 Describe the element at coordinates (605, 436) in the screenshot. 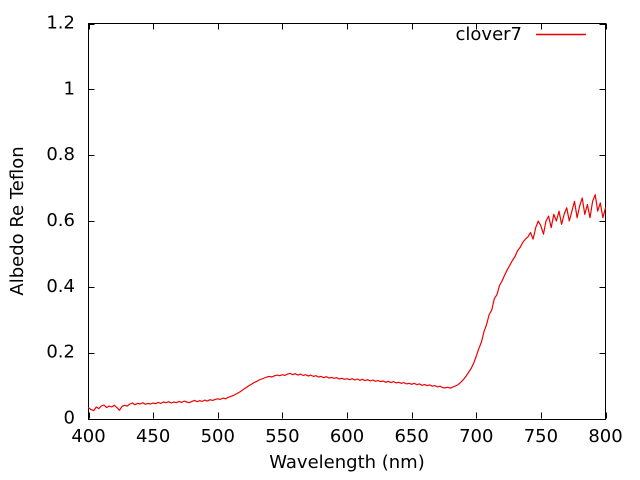

I see `x-tick-label: 800` at that location.